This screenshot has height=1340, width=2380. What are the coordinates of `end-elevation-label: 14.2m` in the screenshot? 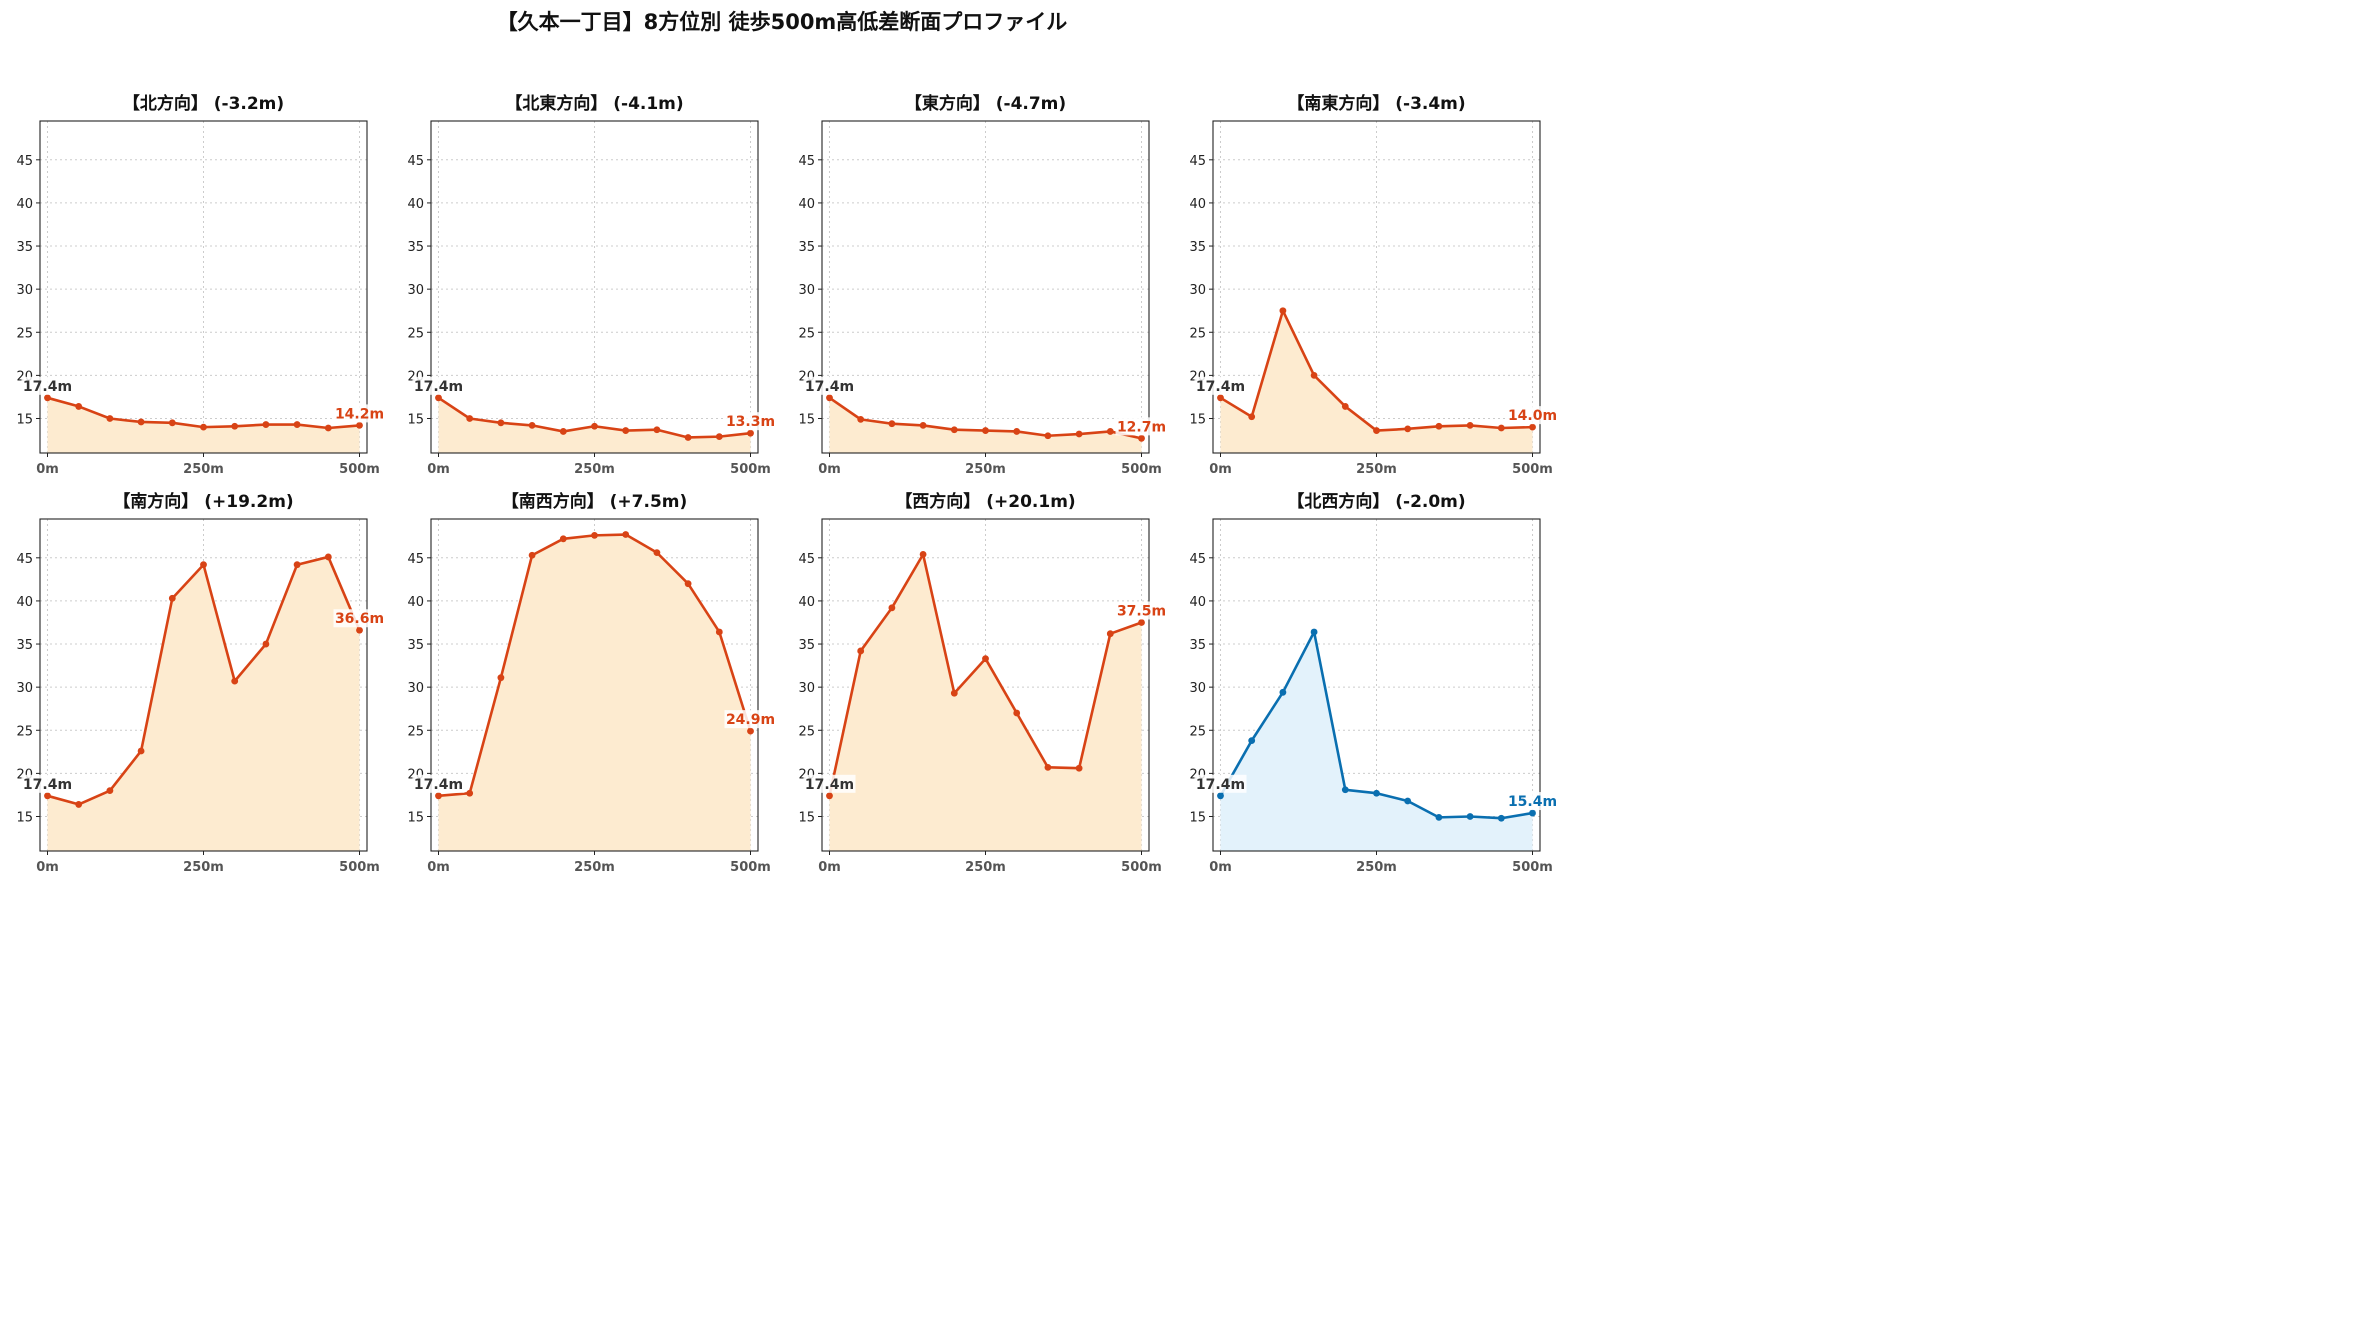 It's located at (359, 414).